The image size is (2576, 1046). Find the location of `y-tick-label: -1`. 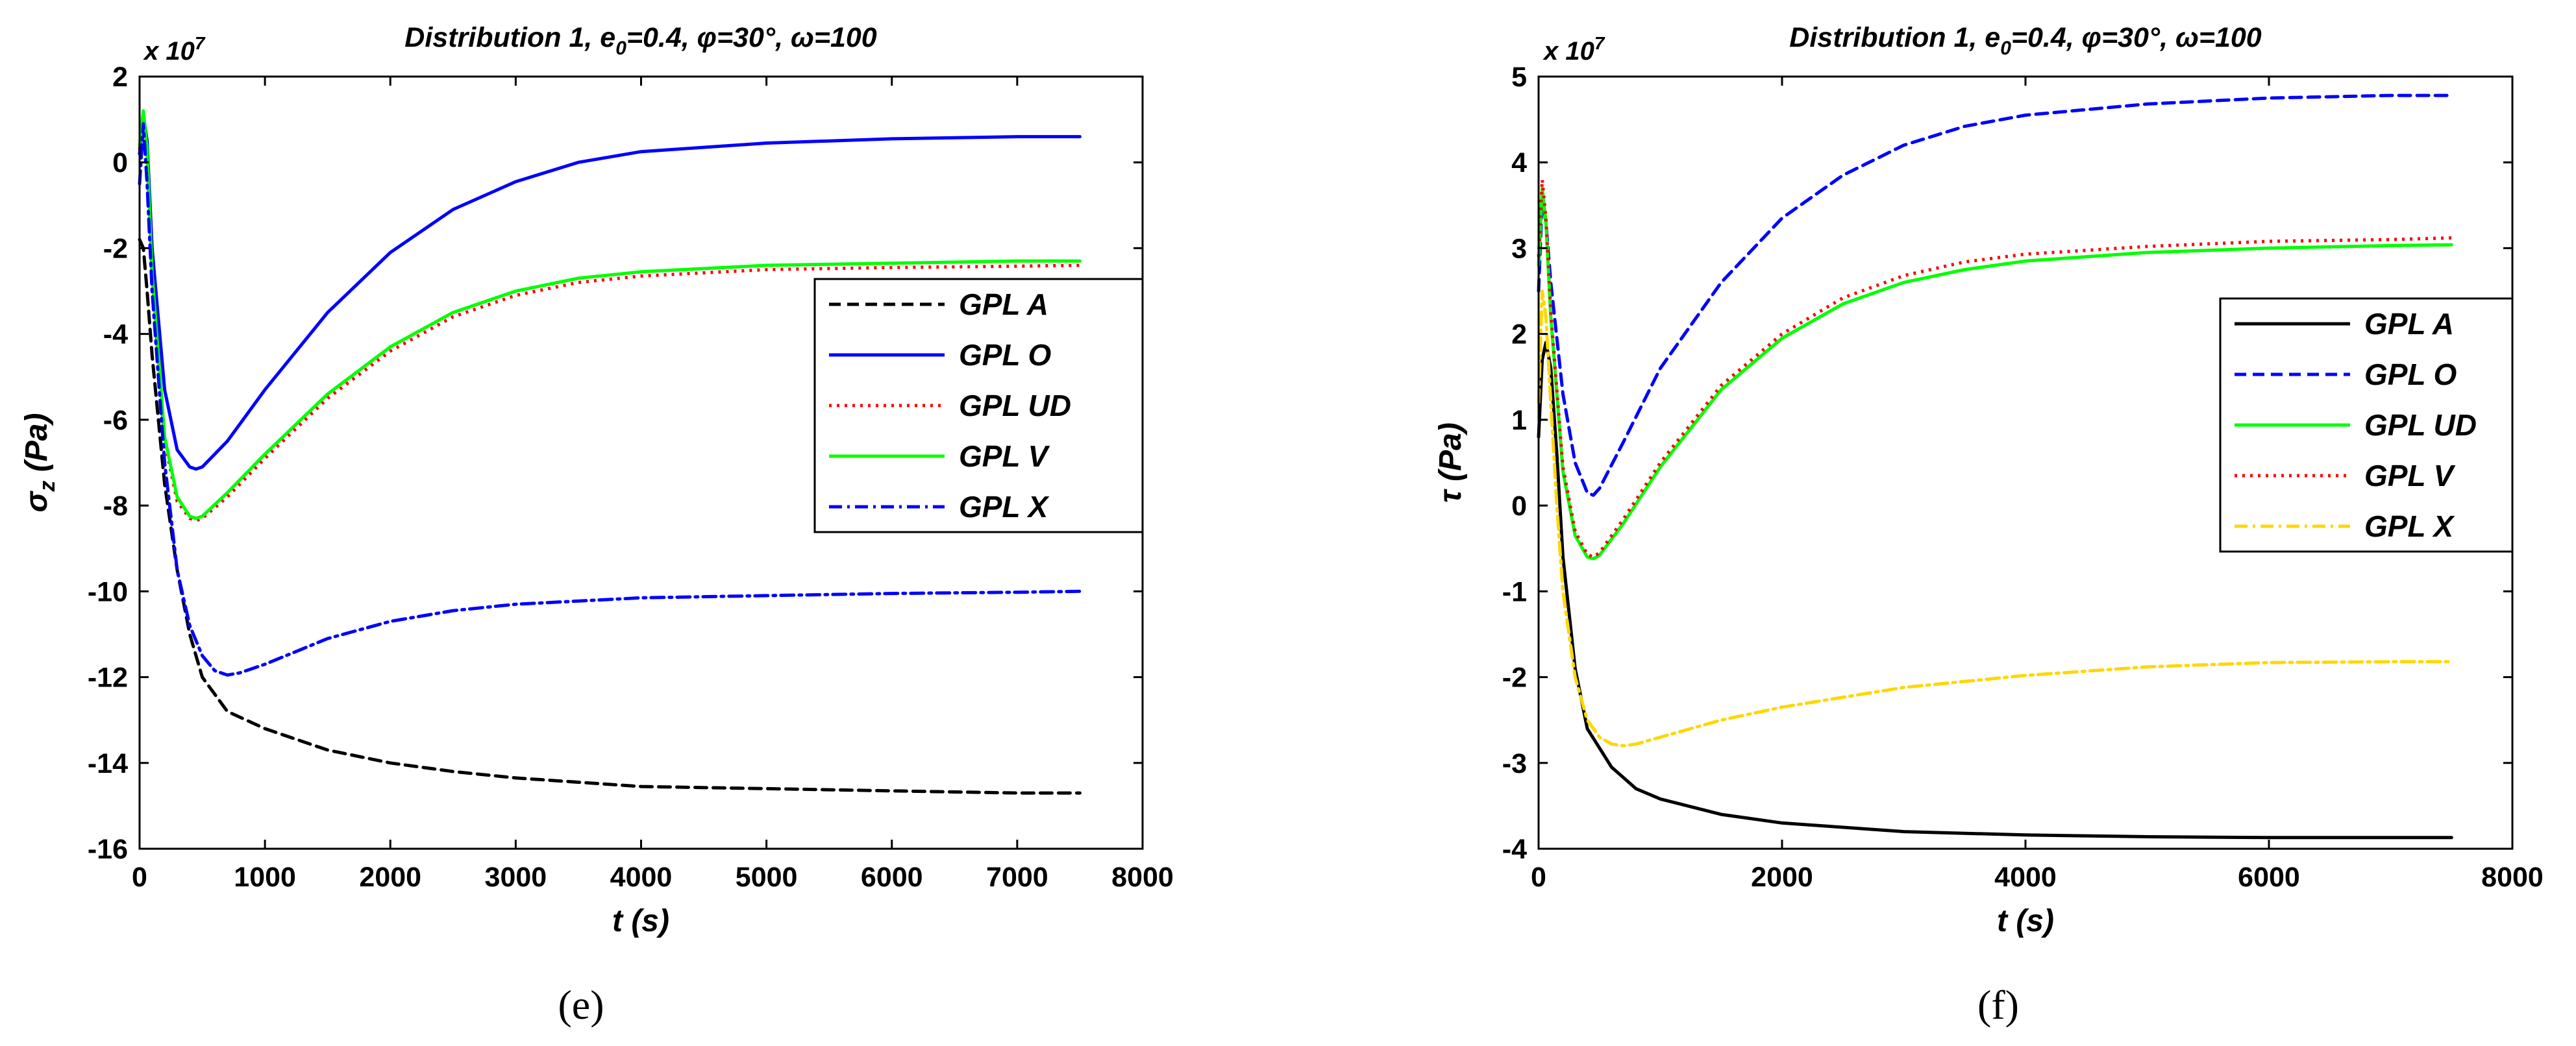

y-tick-label: -1 is located at coordinates (1514, 591).